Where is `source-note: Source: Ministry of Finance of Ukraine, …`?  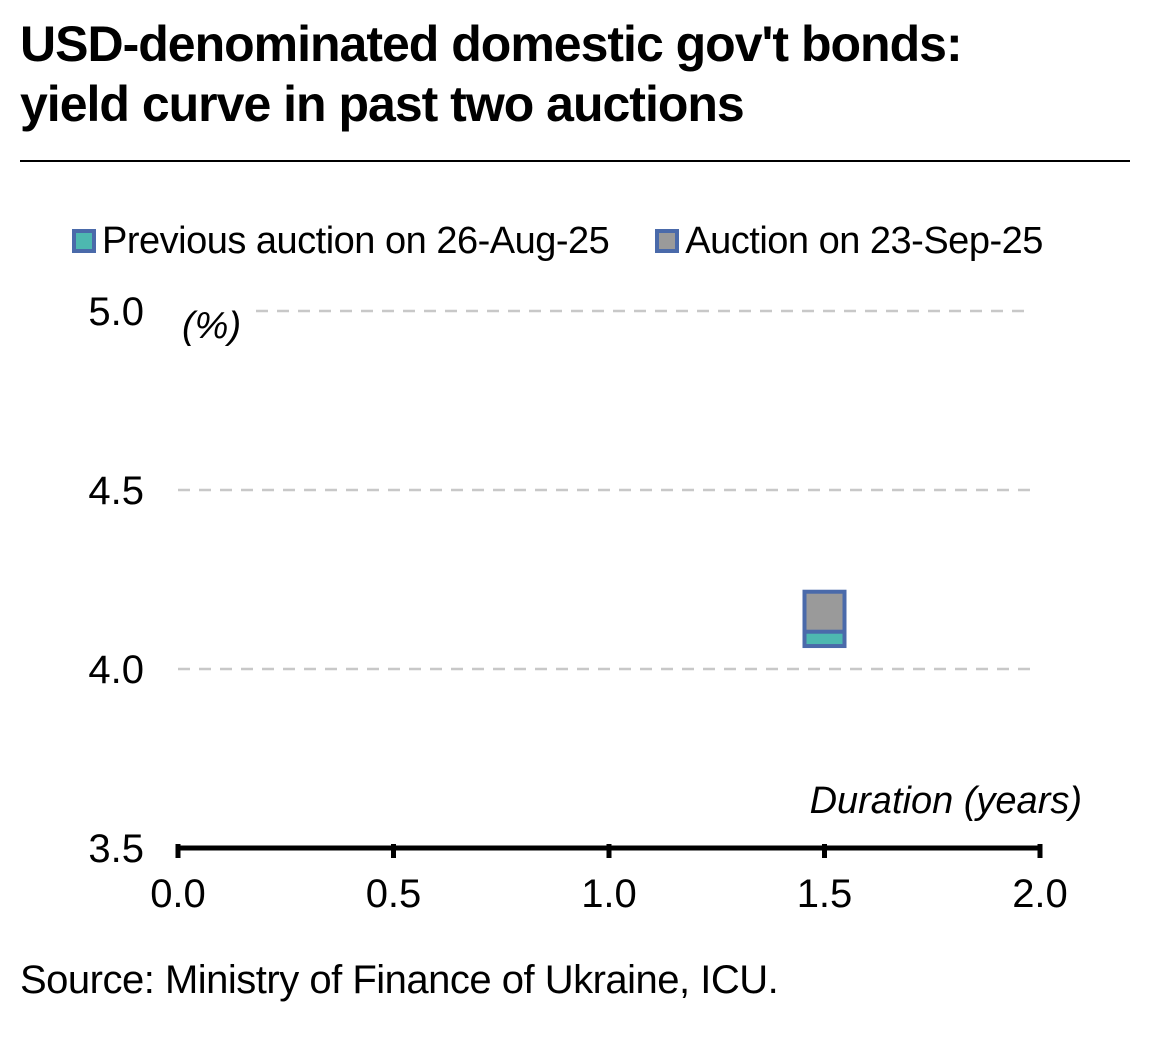 source-note: Source: Ministry of Finance of Ukraine, … is located at coordinates (399, 980).